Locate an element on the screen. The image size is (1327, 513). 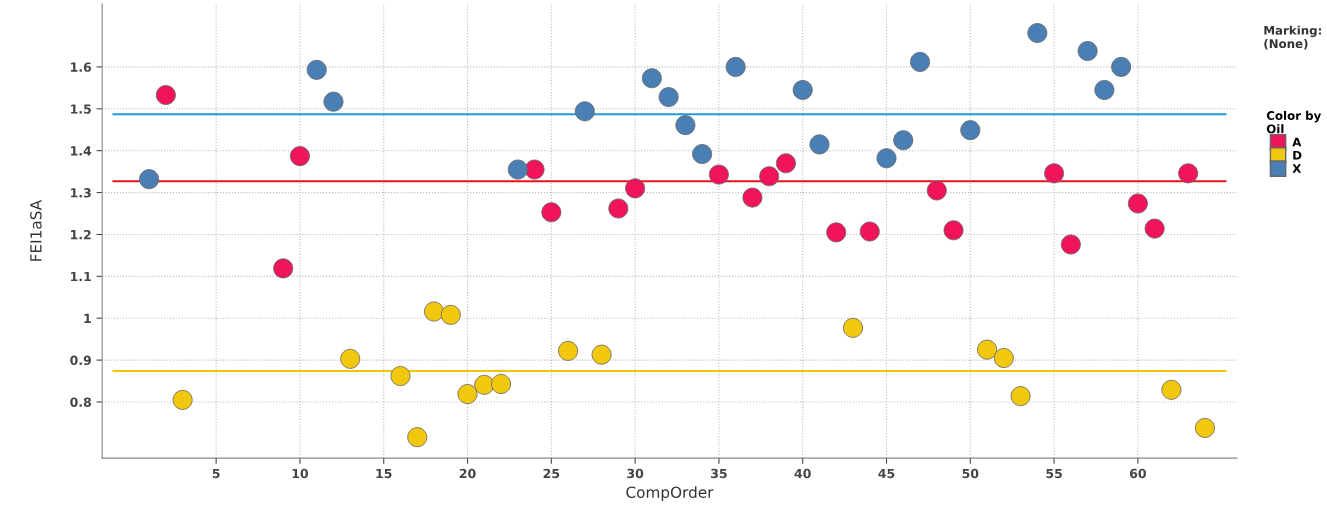
legend-title: Color by Oil is located at coordinates (1294, 122).